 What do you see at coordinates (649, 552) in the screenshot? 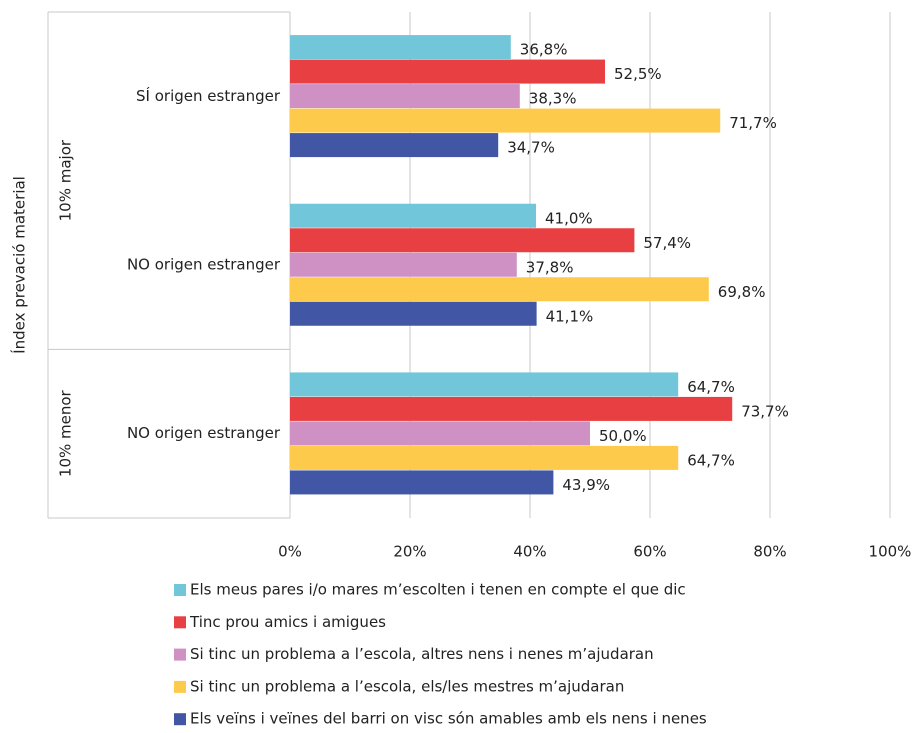
I see `x-tick-label: 60%` at bounding box center [649, 552].